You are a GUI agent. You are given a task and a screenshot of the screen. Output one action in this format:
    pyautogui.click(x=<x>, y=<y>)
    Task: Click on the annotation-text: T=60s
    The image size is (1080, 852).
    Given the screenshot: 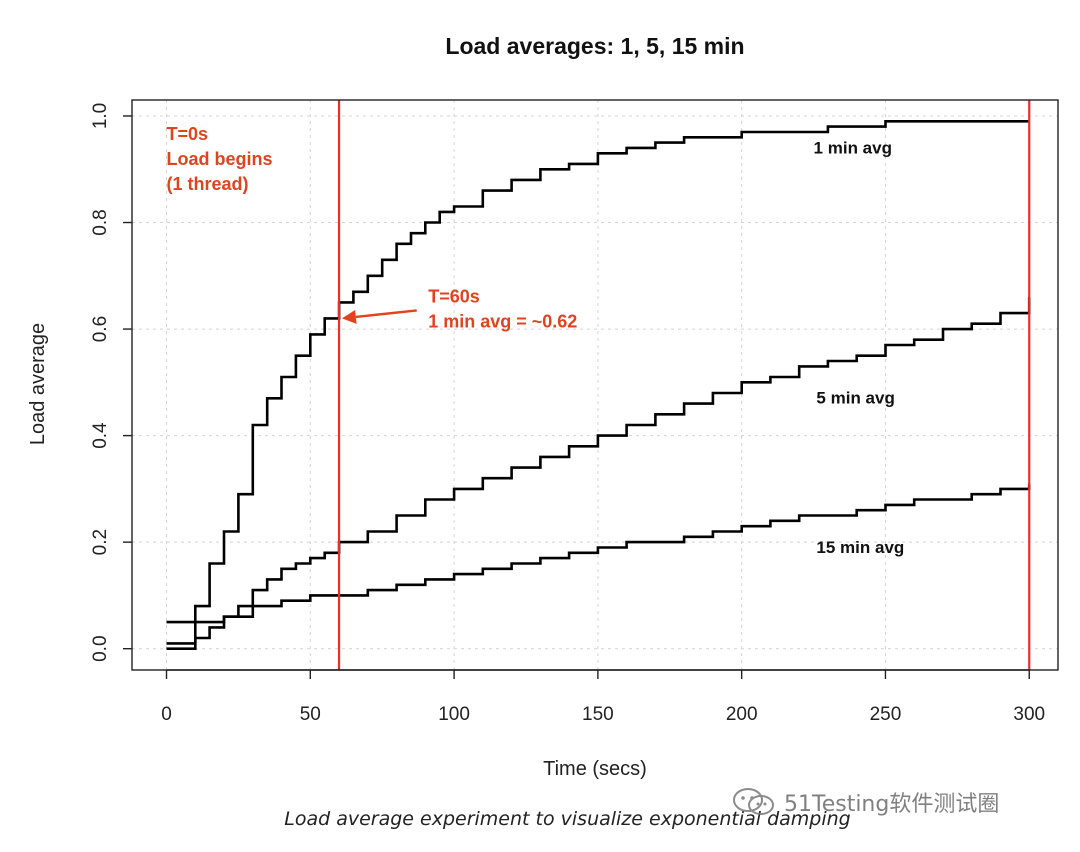 What is the action you would take?
    pyautogui.click(x=454, y=296)
    